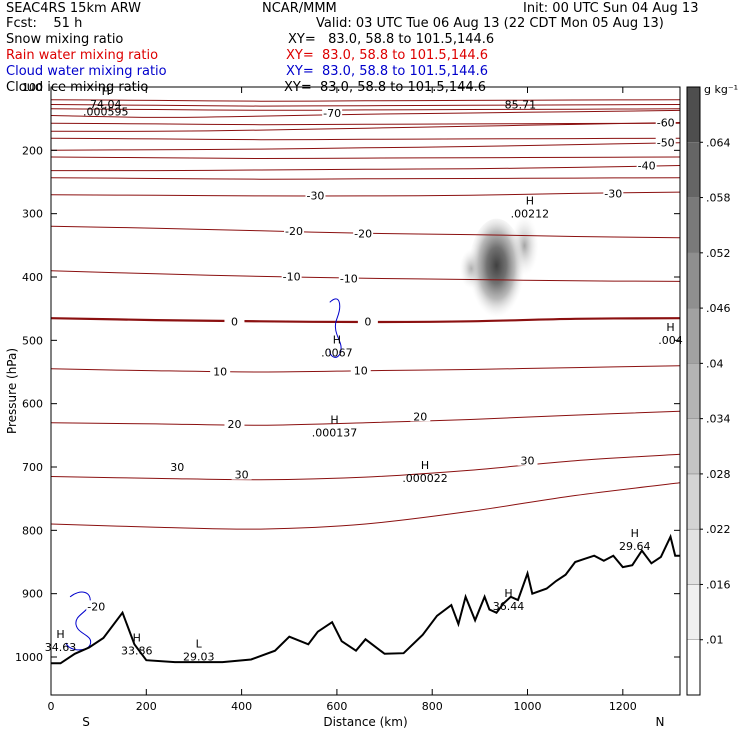 The width and height of the screenshot is (740, 740). Describe the element at coordinates (721, 89) in the screenshot. I see `colorbar-unit: g kg⁻¹` at that location.